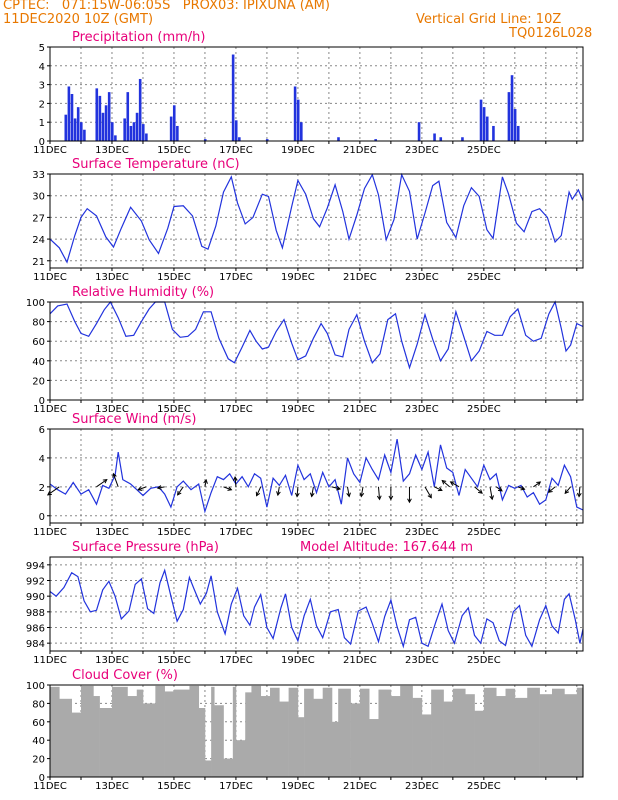 This screenshot has width=618, height=800. Describe the element at coordinates (422, 660) in the screenshot. I see `surface-pressure-xtick-label: 23DEC` at that location.